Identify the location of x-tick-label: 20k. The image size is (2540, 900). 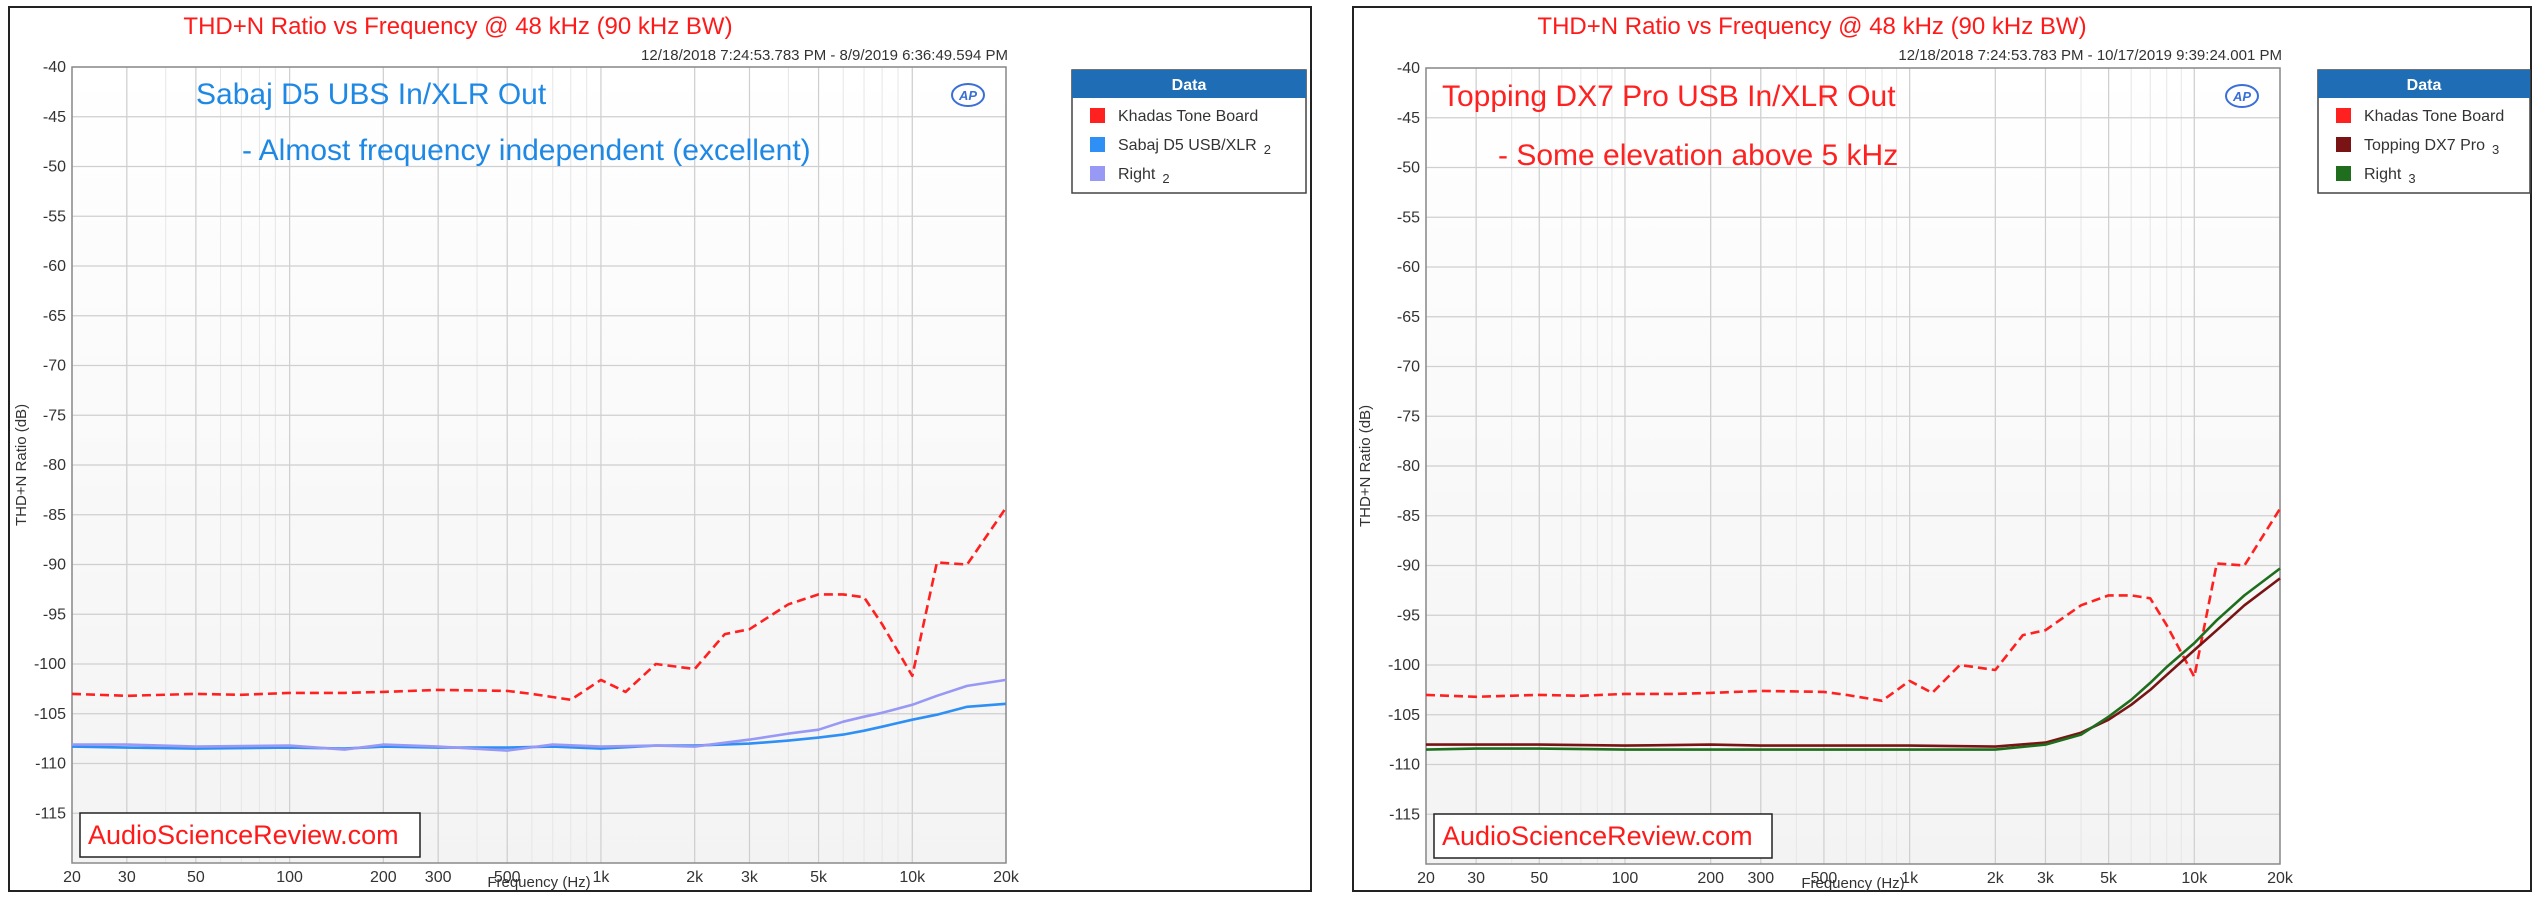
(2280, 878).